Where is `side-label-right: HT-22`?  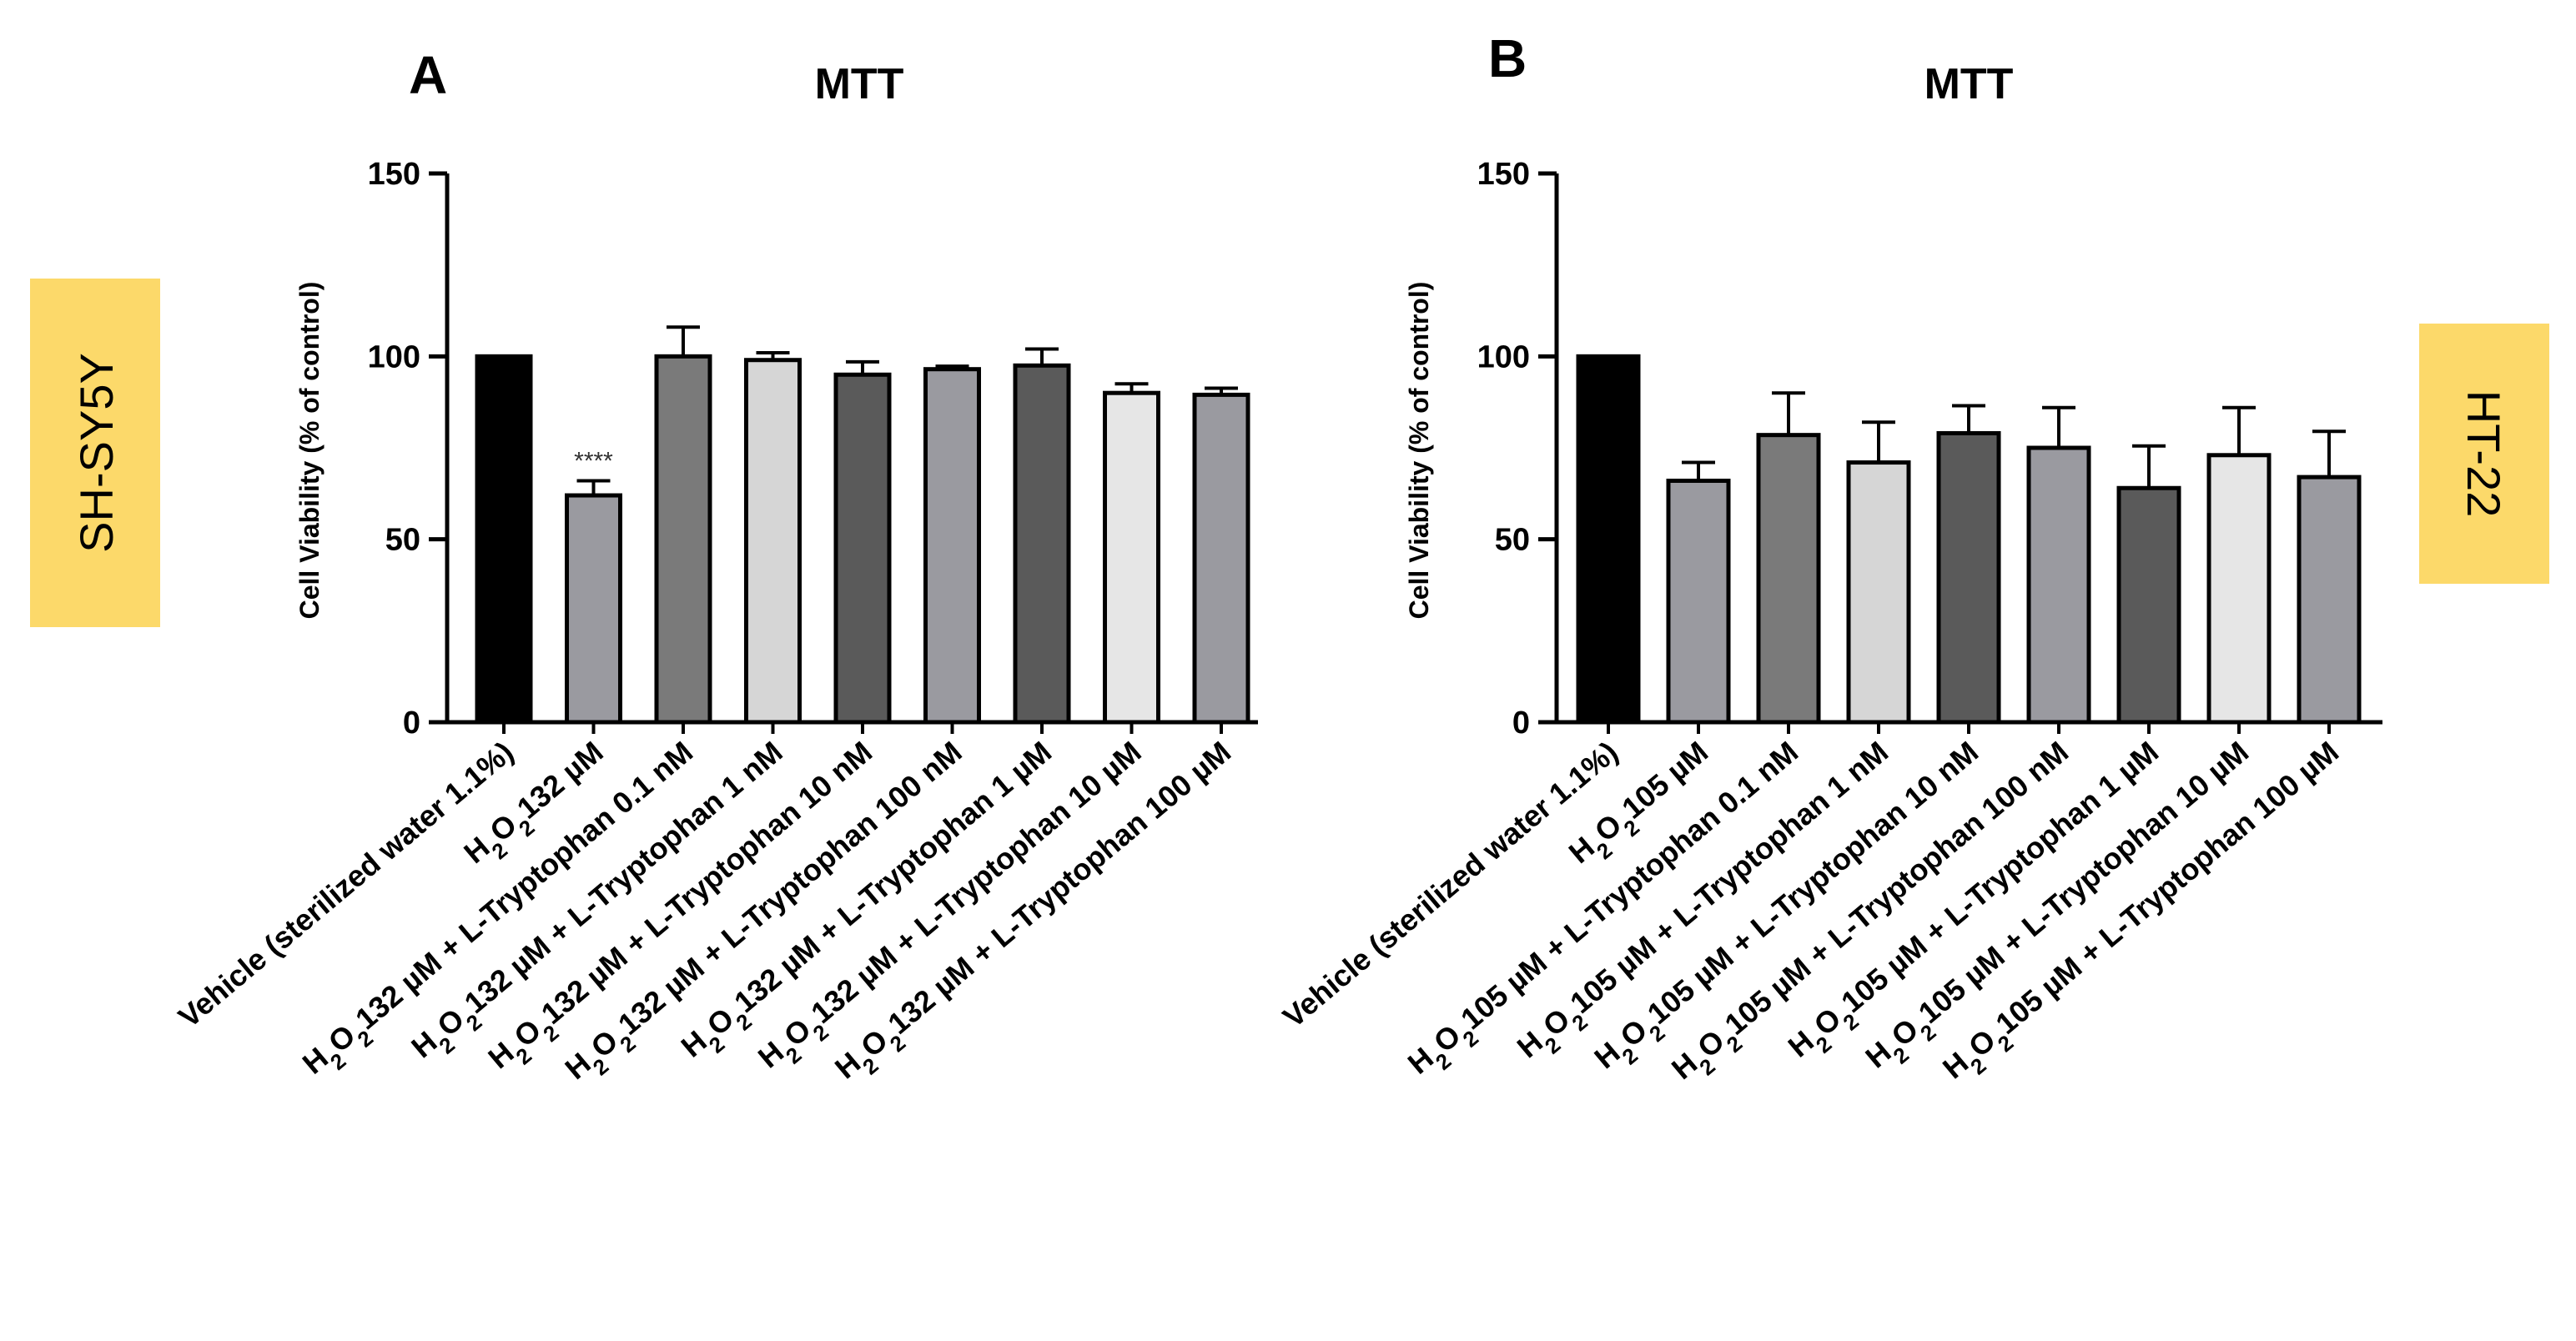 side-label-right: HT-22 is located at coordinates (2484, 454).